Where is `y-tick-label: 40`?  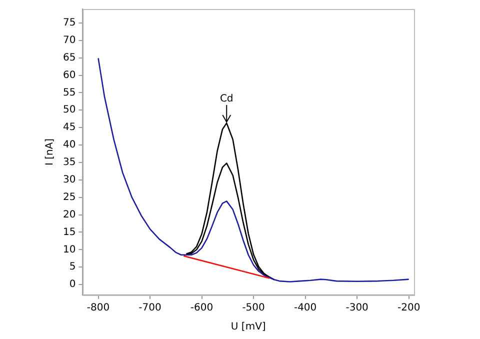
y-tick-label: 40 is located at coordinates (69, 145).